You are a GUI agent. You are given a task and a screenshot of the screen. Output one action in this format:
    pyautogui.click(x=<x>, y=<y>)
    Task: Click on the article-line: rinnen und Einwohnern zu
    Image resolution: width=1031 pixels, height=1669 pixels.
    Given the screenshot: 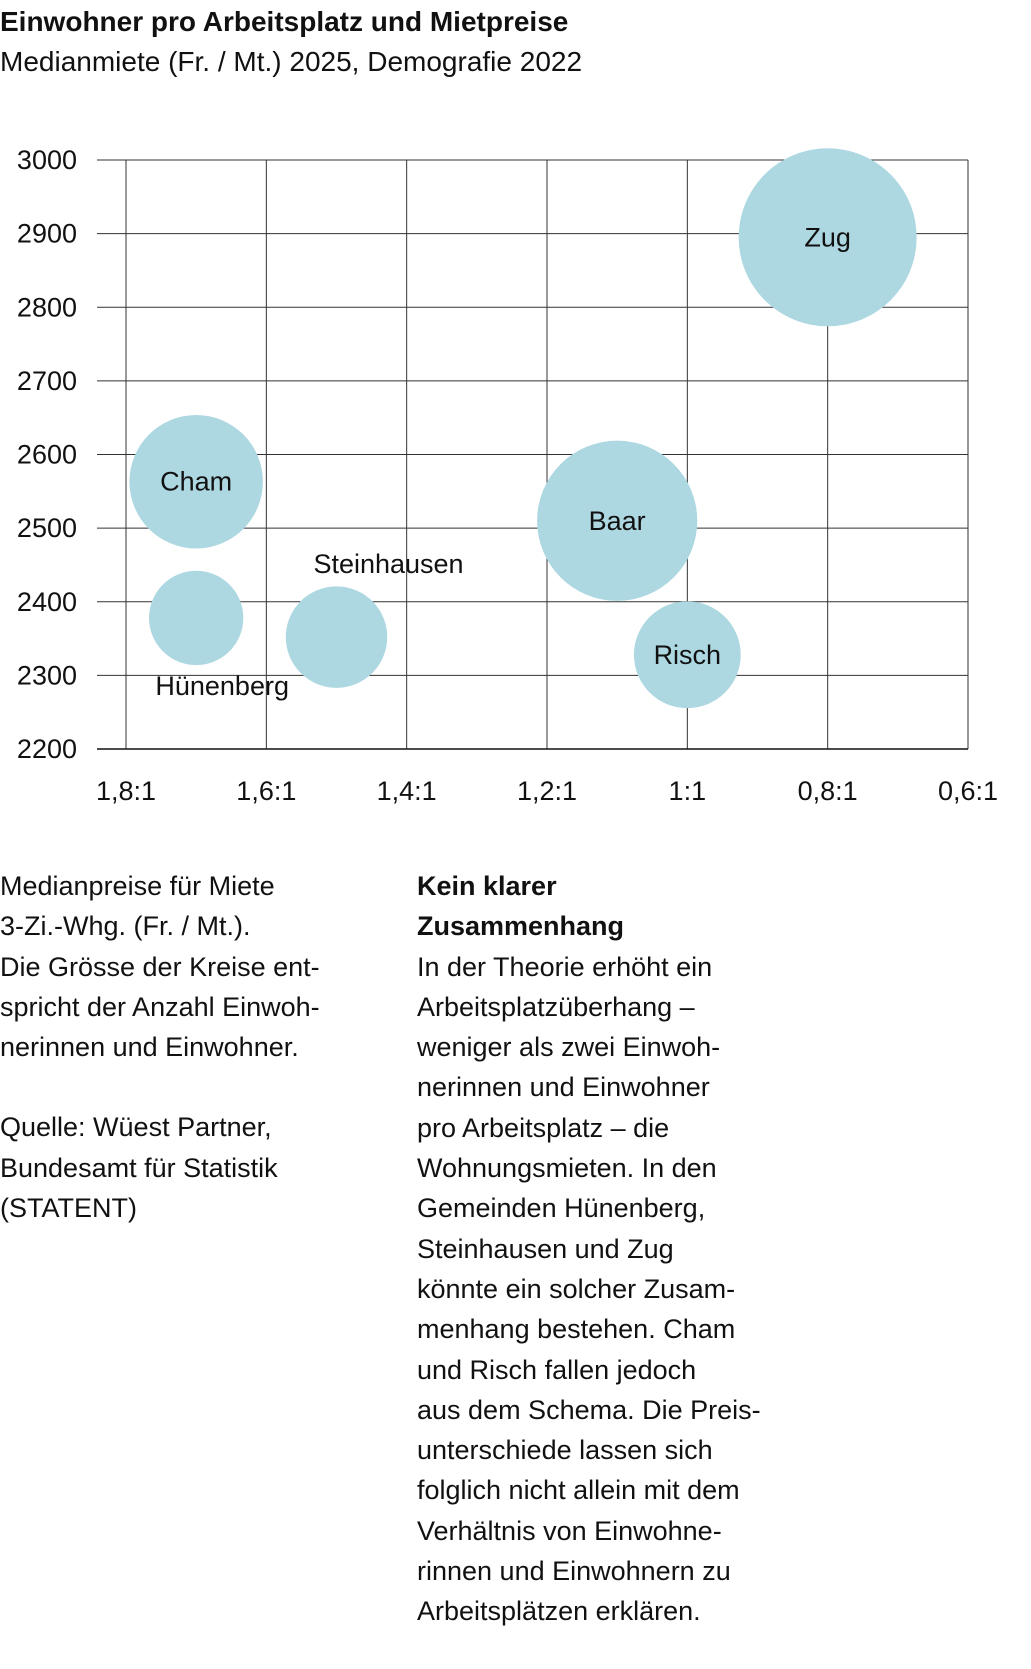 What is the action you would take?
    pyautogui.click(x=574, y=1571)
    